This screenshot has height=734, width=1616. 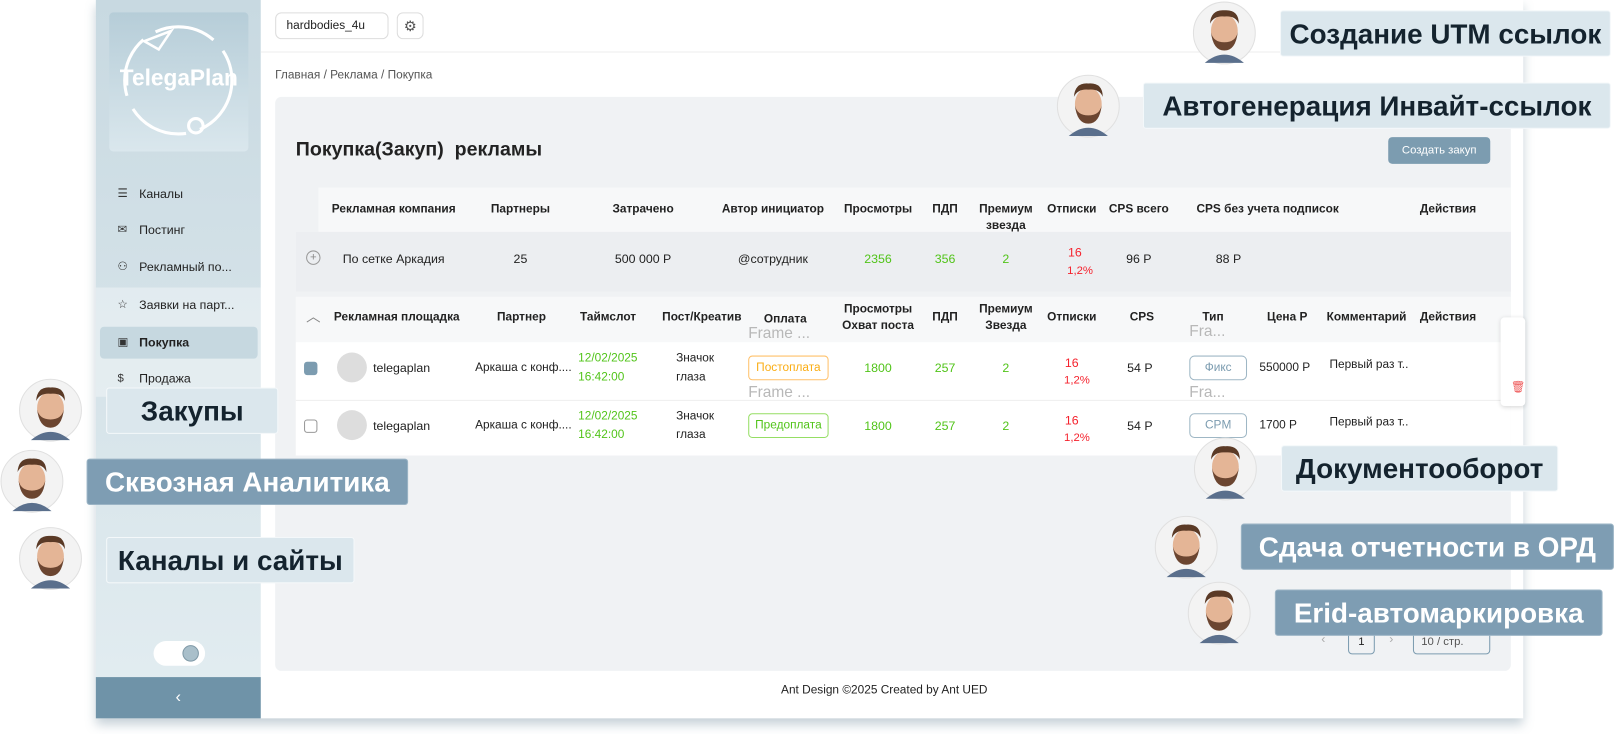 What do you see at coordinates (325, 25) in the screenshot?
I see `account-name: hardbodies_4u` at bounding box center [325, 25].